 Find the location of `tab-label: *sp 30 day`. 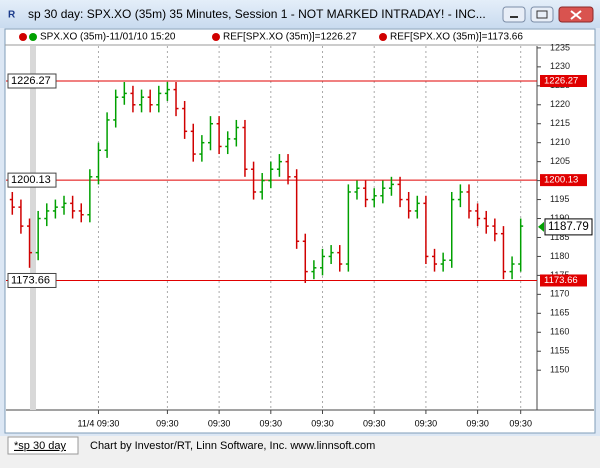

tab-label: *sp 30 day is located at coordinates (40, 446).